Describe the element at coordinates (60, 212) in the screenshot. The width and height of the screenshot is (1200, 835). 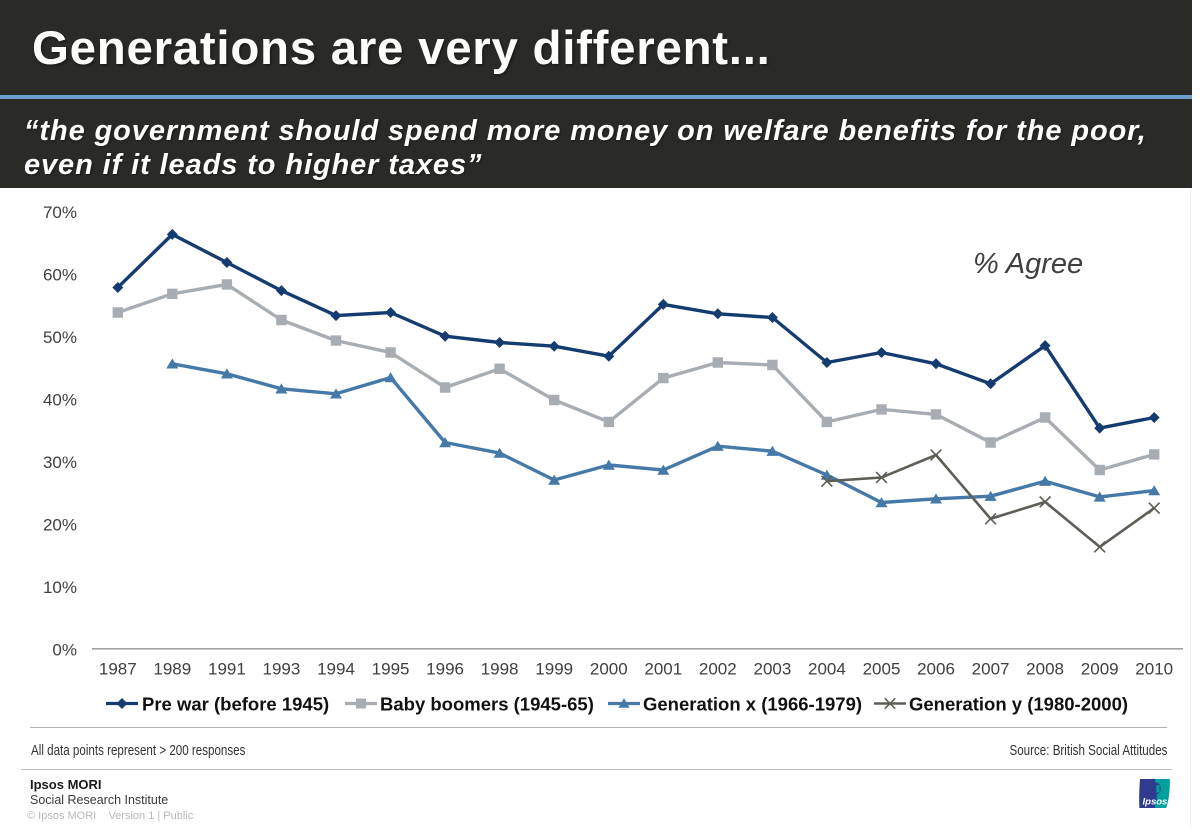
I see `svg-text: 70%` at that location.